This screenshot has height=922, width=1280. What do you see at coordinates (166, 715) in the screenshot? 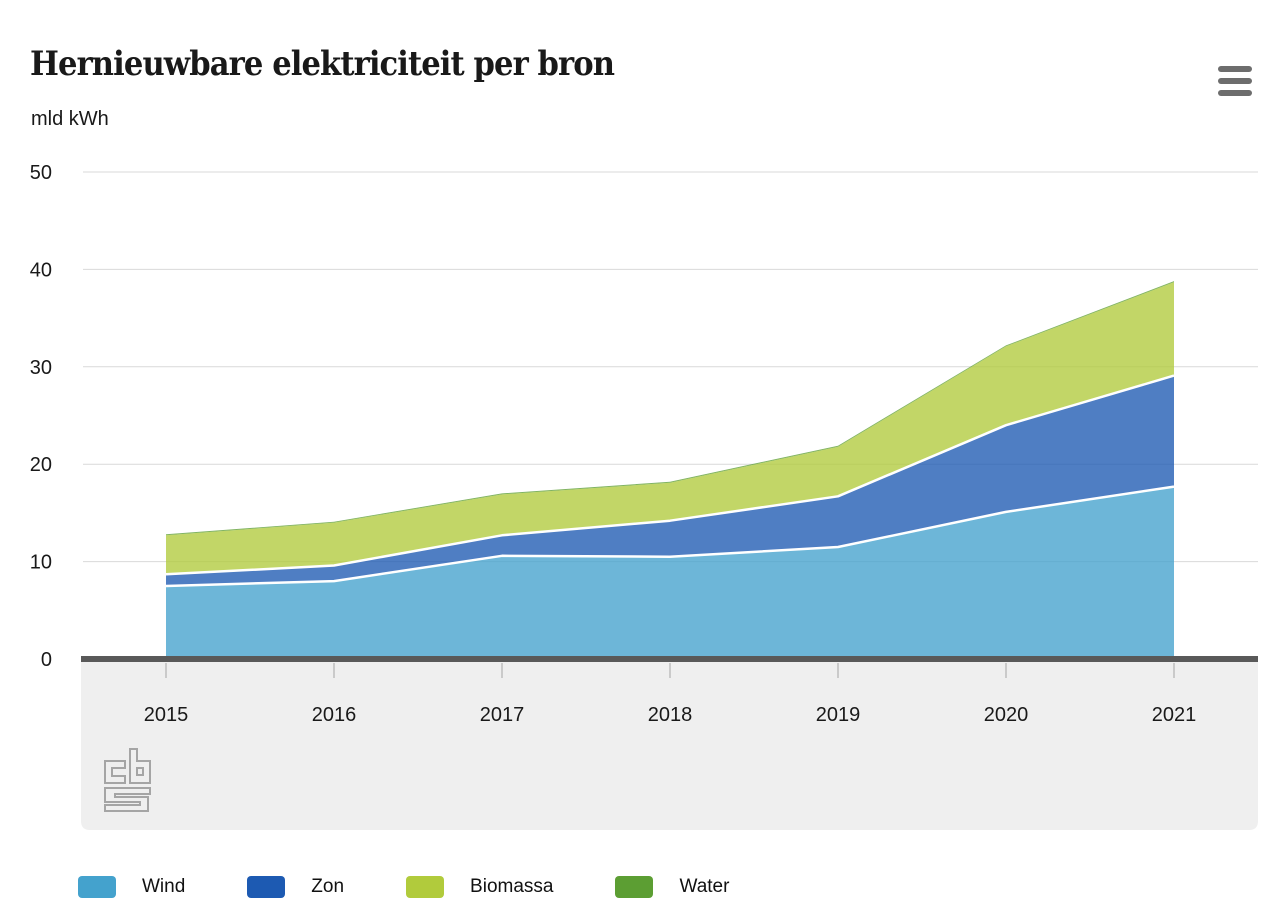
I see `x-axis-year-label: 2015` at bounding box center [166, 715].